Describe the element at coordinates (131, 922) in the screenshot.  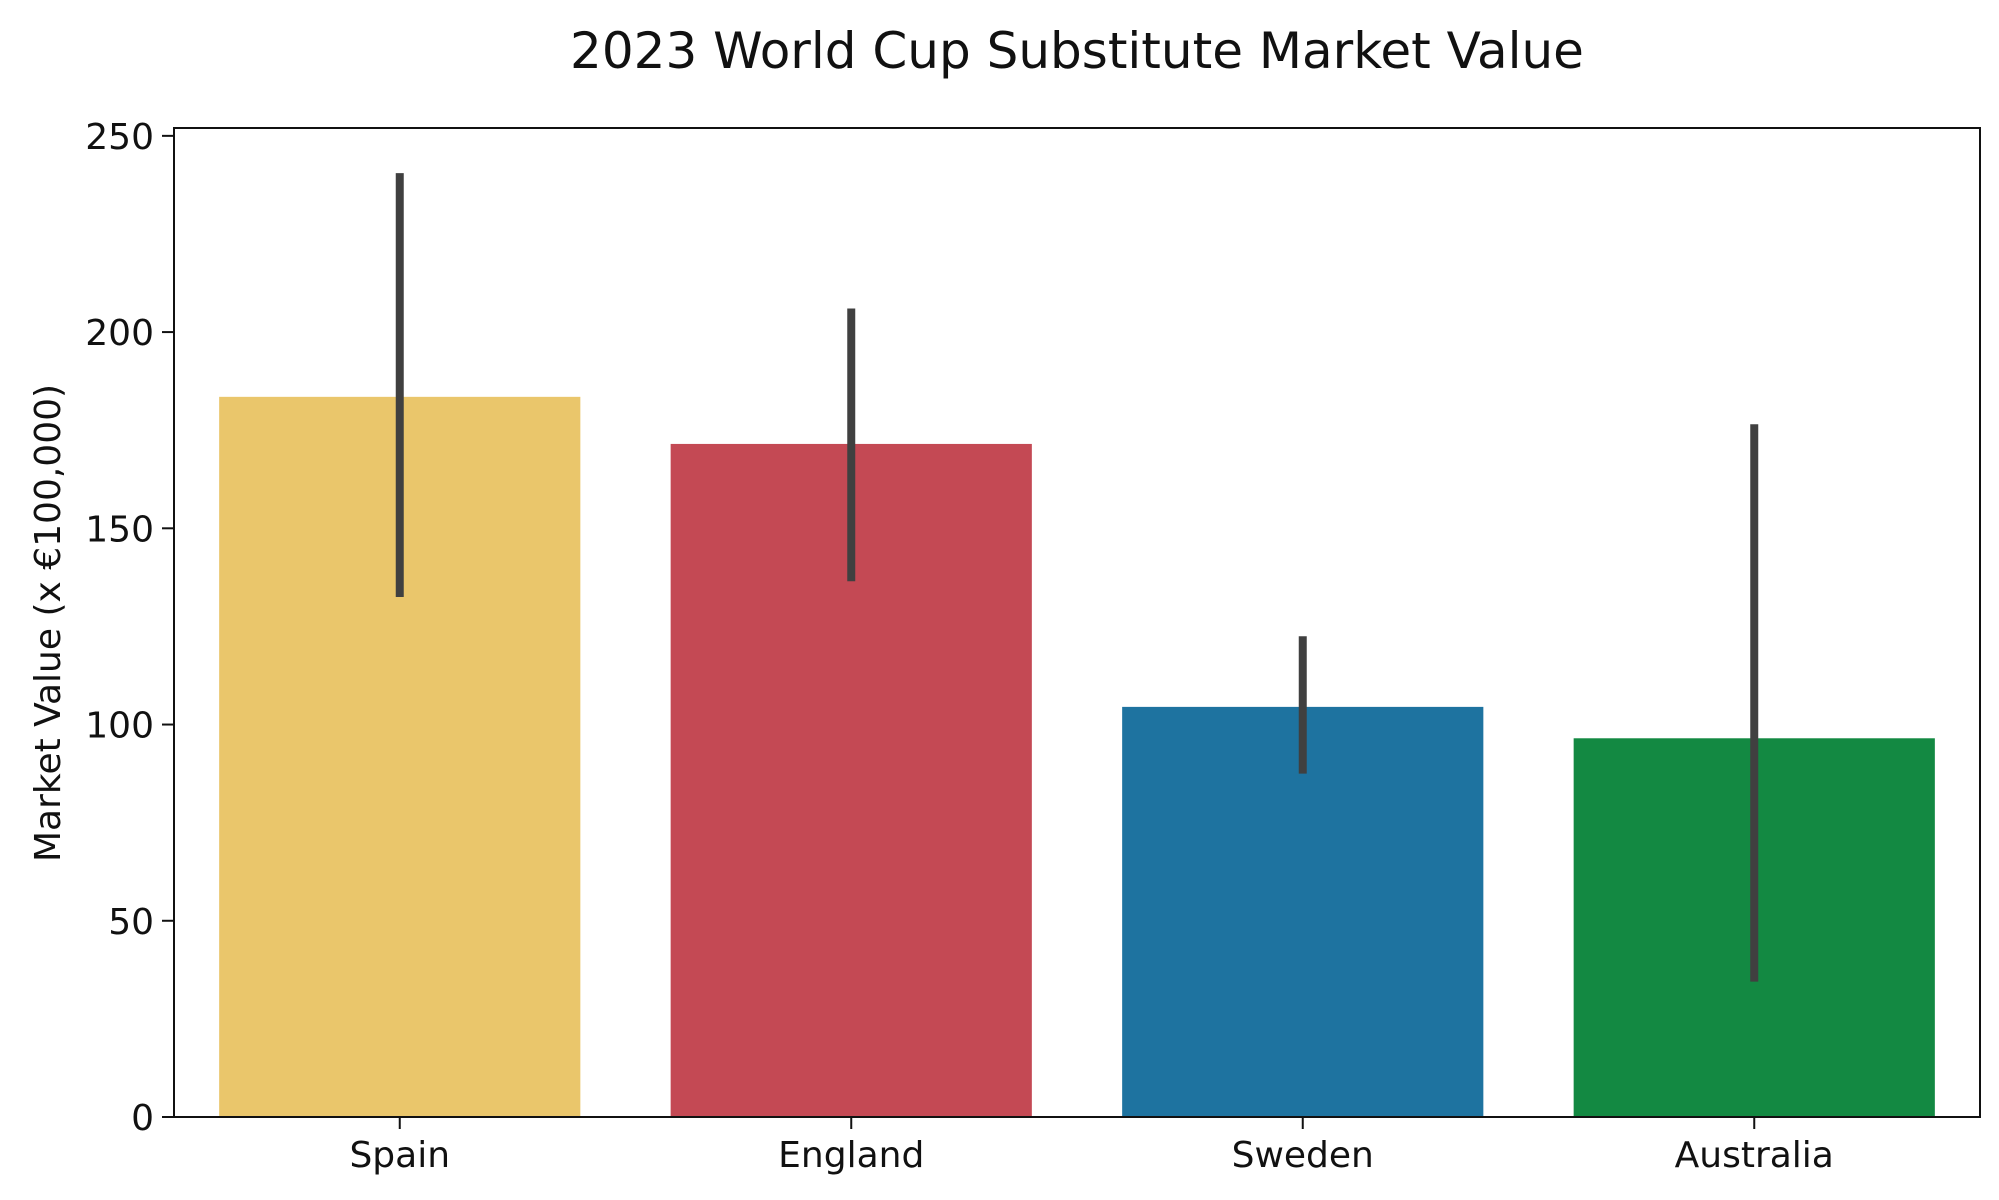
I see `y-tick-label: 50` at that location.